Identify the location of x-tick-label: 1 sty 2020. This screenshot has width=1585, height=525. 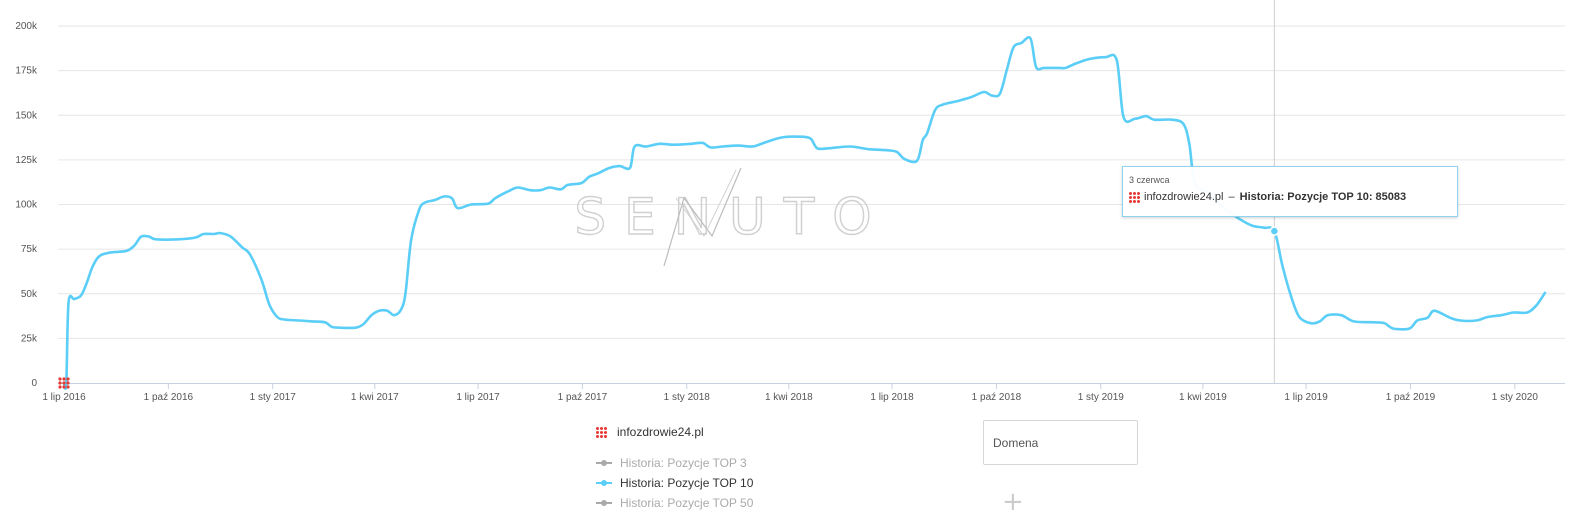
(1515, 397).